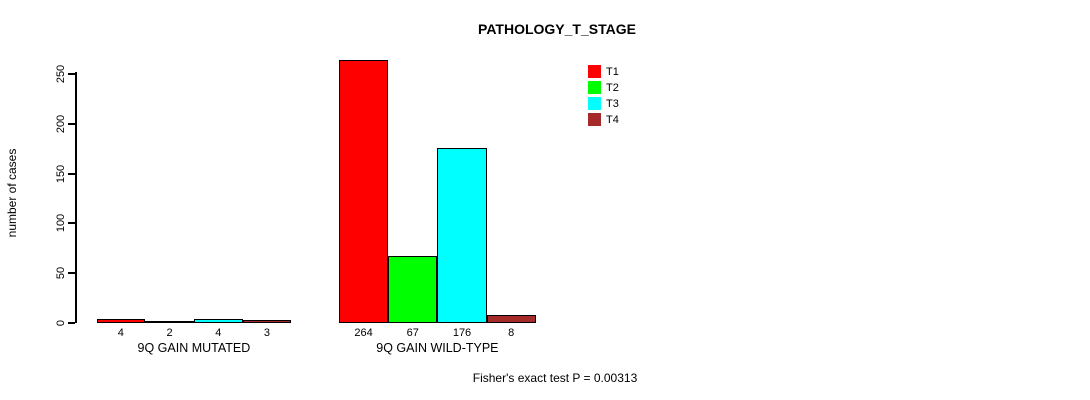  I want to click on legend-swatch-t4, so click(594, 119).